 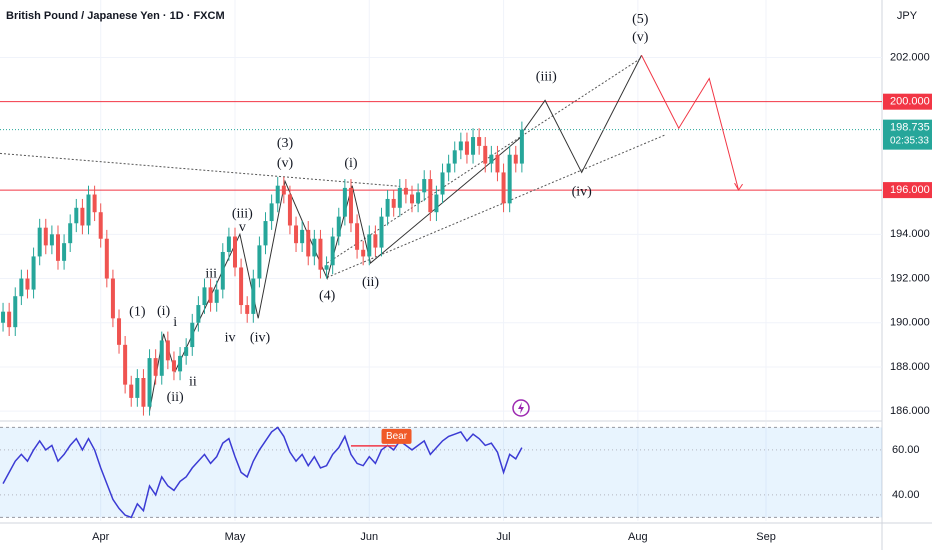 What do you see at coordinates (175, 322) in the screenshot?
I see `wave-label: i` at bounding box center [175, 322].